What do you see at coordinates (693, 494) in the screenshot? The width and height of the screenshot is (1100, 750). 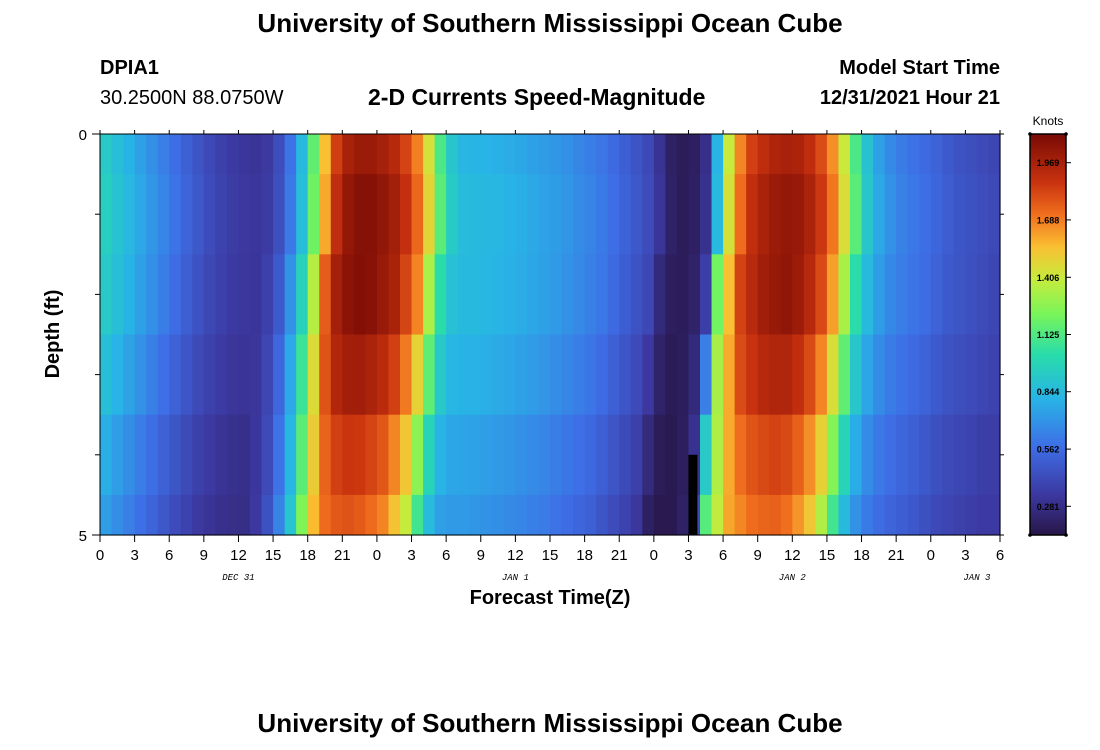 I see `bottom-anomaly-cell` at bounding box center [693, 494].